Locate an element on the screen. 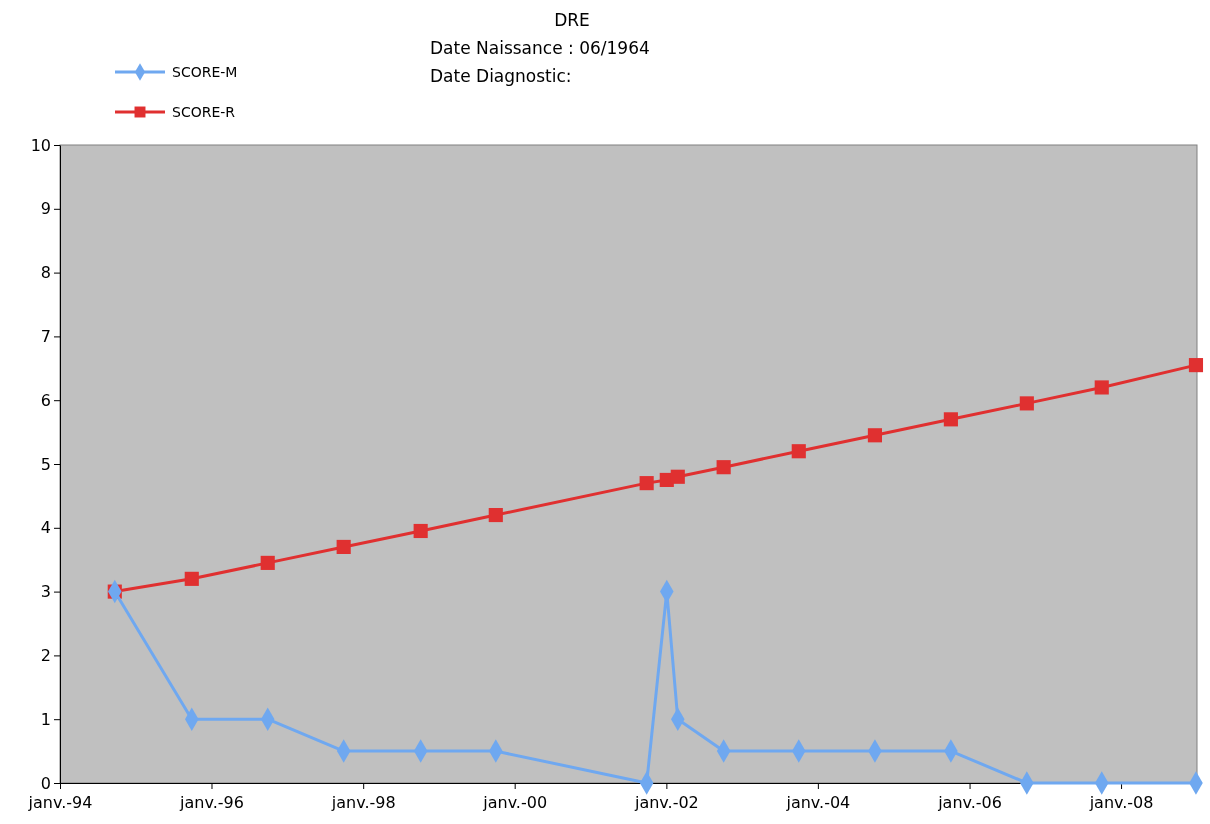  legend-label: SCORE-R is located at coordinates (204, 112).